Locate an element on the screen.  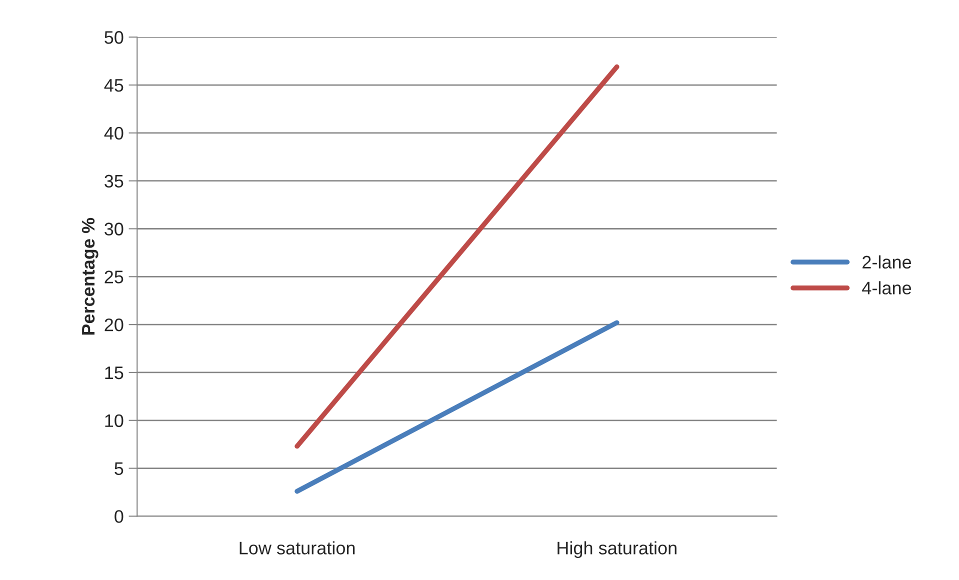
x-tick-label: Low saturation is located at coordinates (297, 547).